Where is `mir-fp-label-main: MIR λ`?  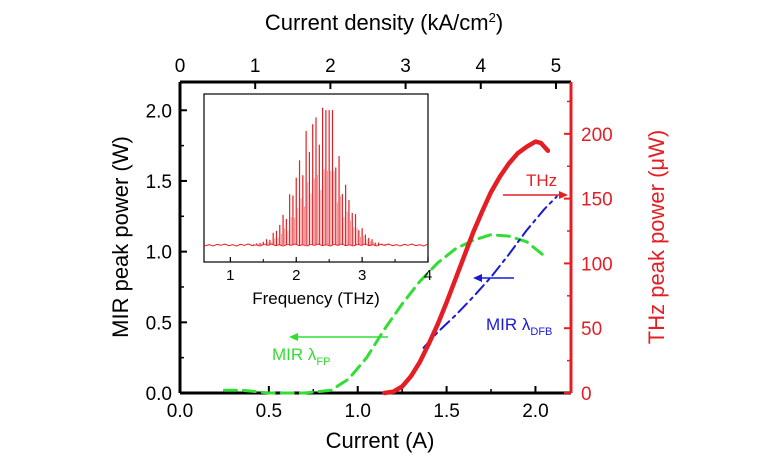
mir-fp-label-main: MIR λ is located at coordinates (294, 354).